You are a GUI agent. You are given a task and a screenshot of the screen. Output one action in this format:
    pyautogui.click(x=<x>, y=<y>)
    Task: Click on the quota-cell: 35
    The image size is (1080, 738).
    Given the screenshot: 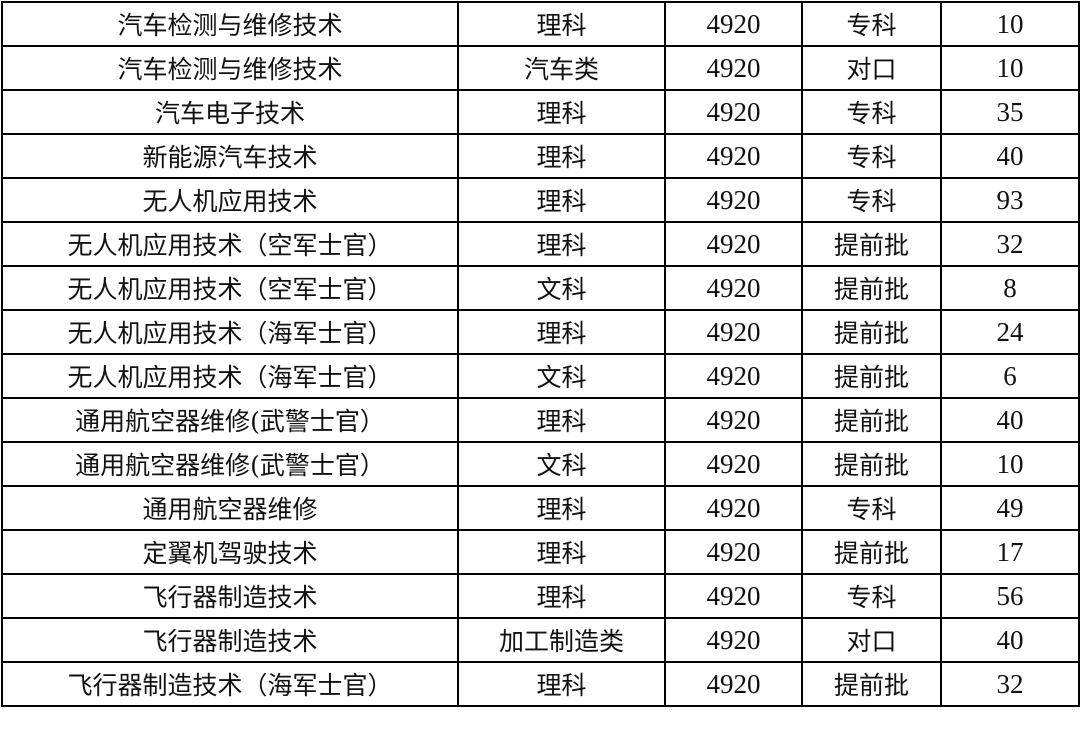 What is the action you would take?
    pyautogui.click(x=1010, y=112)
    